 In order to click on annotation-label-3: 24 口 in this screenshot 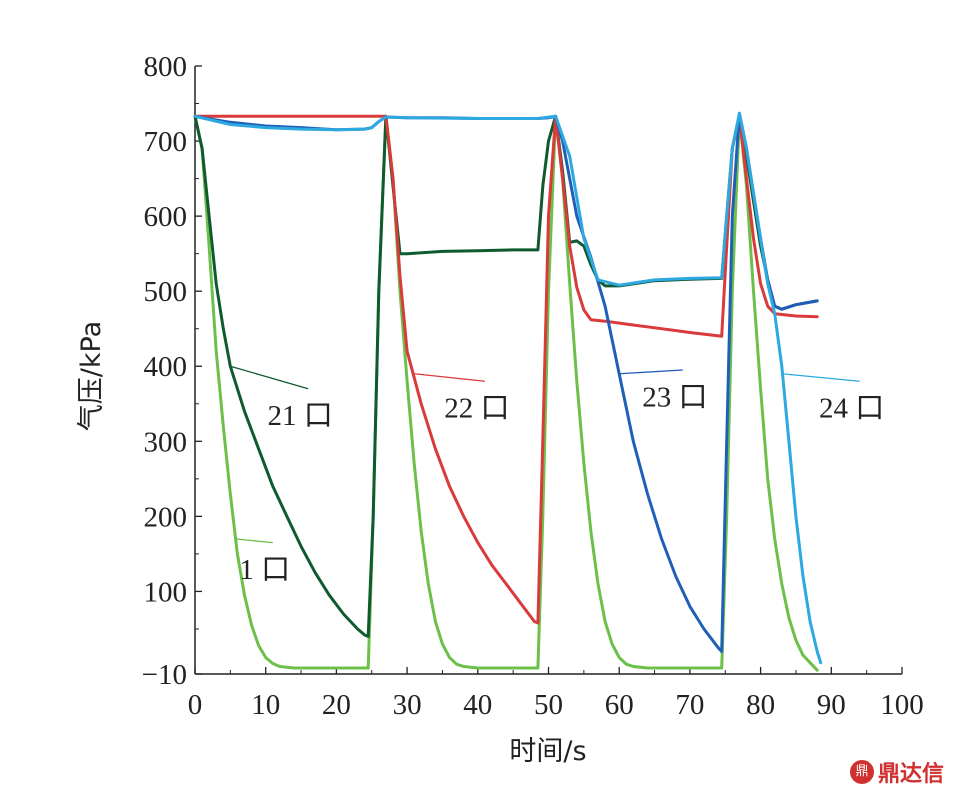, I will do `click(851, 409)`.